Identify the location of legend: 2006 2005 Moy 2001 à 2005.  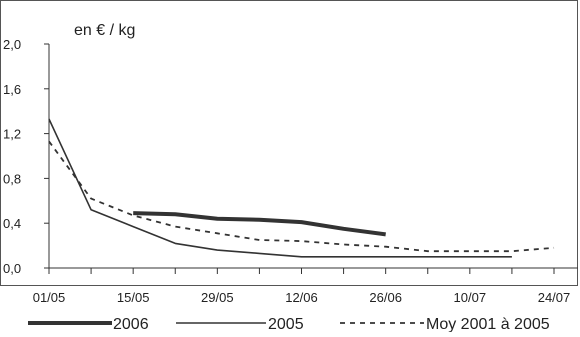
(289, 324).